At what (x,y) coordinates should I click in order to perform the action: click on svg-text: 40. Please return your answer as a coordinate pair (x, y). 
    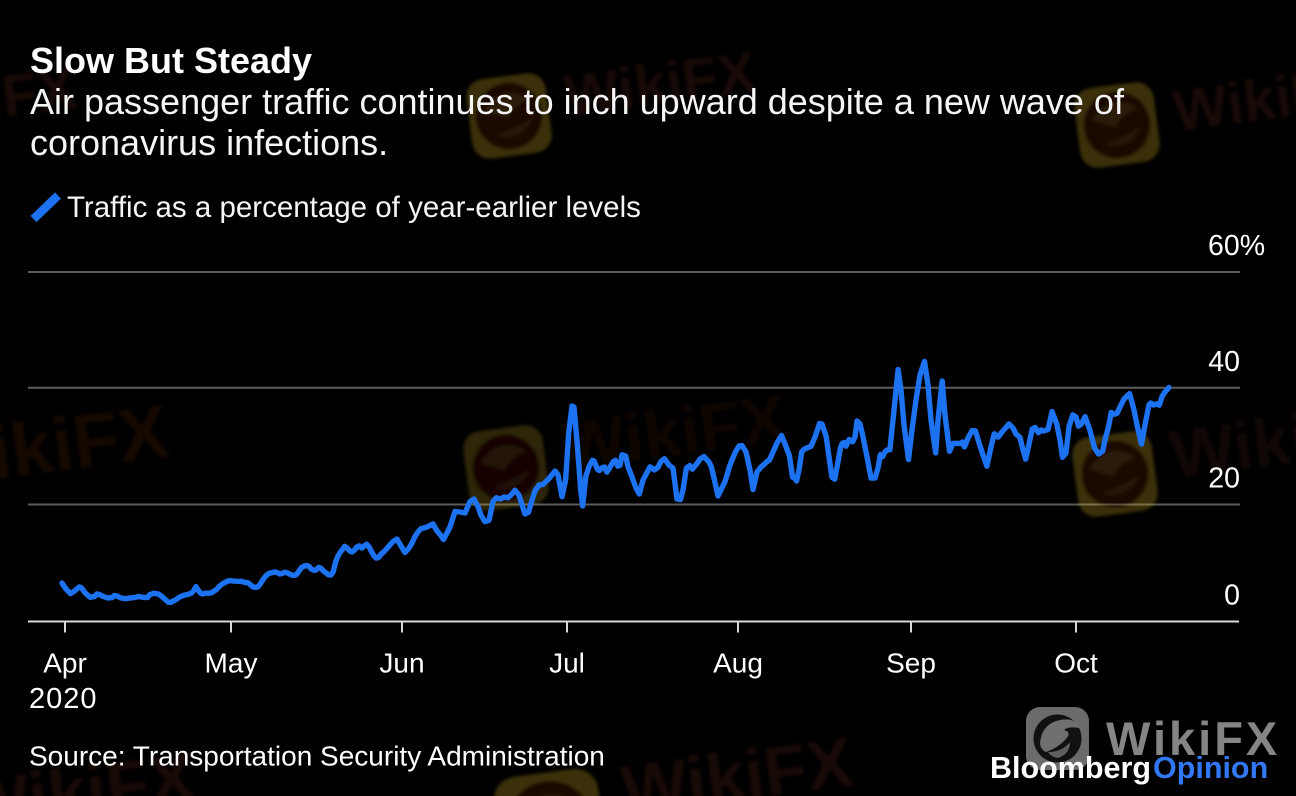
    Looking at the image, I should click on (1224, 362).